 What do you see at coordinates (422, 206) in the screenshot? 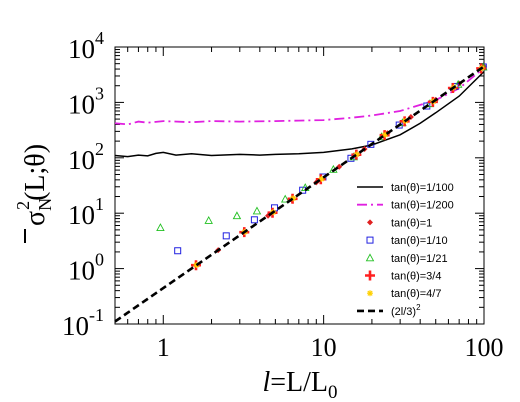
I see `legend-label: tan(θ)=1/200` at bounding box center [422, 206].